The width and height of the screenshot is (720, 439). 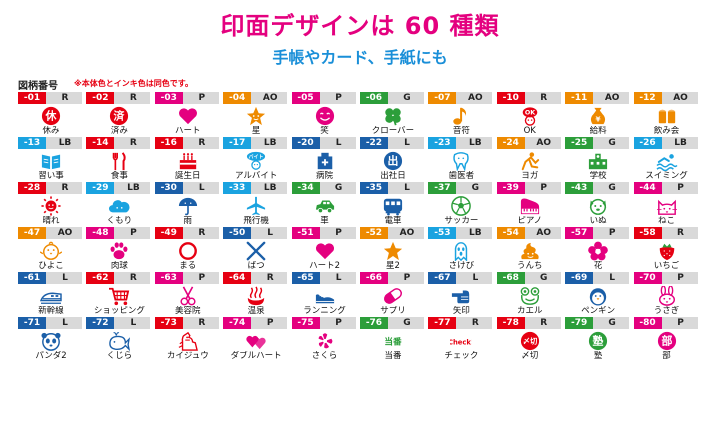 I want to click on design-number: -29, so click(x=100, y=188).